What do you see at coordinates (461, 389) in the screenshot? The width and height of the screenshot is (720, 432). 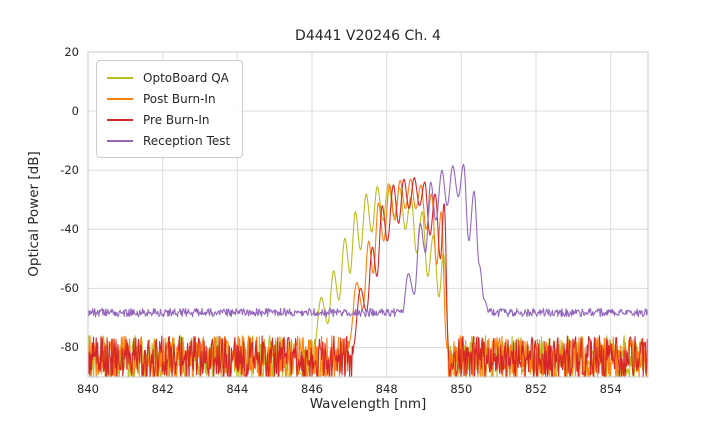 I see `x-tick-label: 850` at bounding box center [461, 389].